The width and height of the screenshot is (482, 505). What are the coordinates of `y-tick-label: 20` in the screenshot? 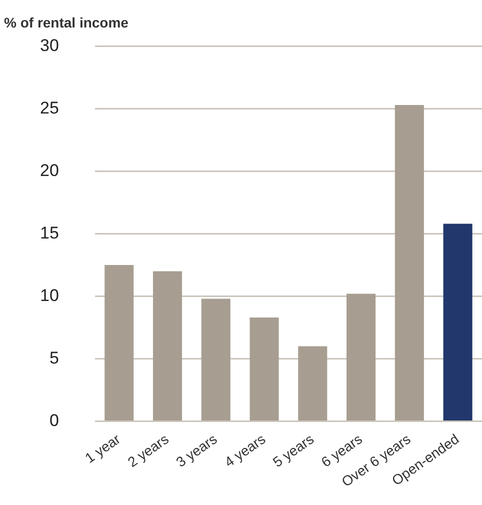 It's located at (49, 170).